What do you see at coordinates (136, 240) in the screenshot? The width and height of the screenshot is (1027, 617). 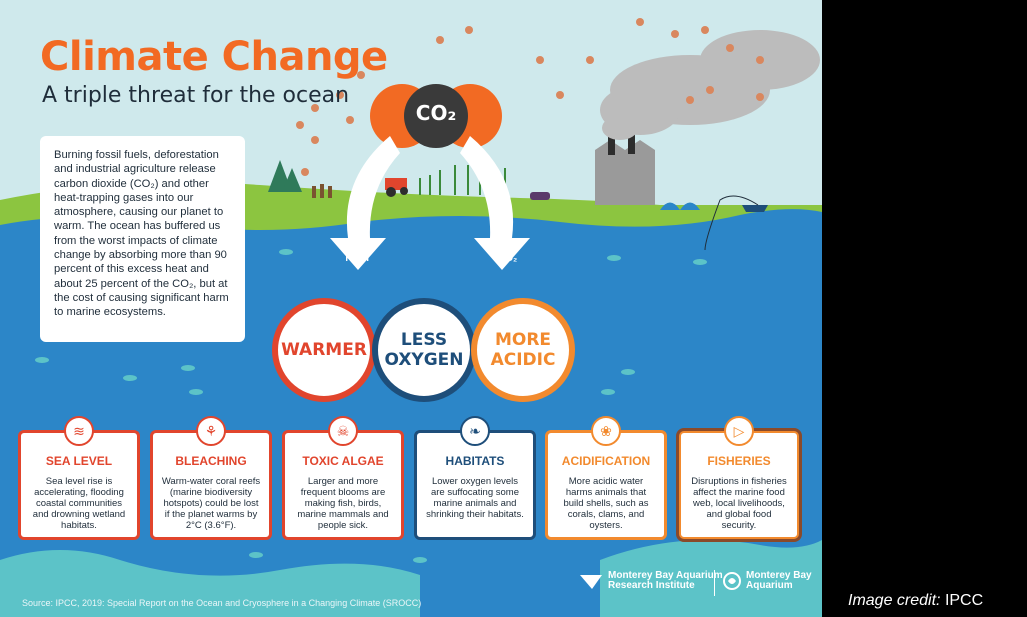 I see `intro-line: from the worst impacts of climate` at bounding box center [136, 240].